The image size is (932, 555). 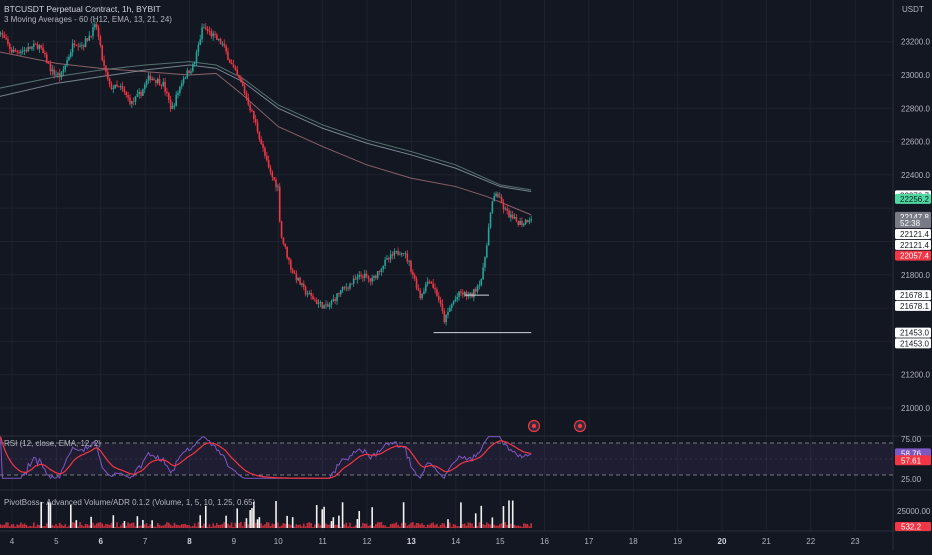 I want to click on price-tag-label: 22121.4, so click(x=914, y=234).